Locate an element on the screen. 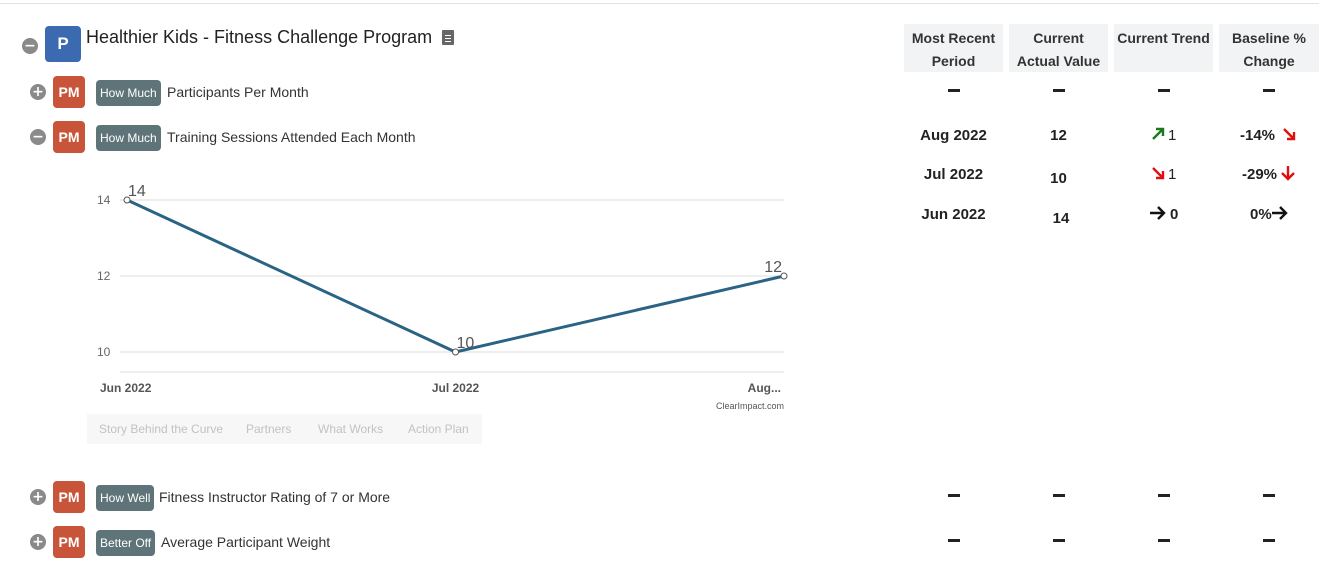 The width and height of the screenshot is (1319, 562). value-cell: 14 is located at coordinates (1061, 218).